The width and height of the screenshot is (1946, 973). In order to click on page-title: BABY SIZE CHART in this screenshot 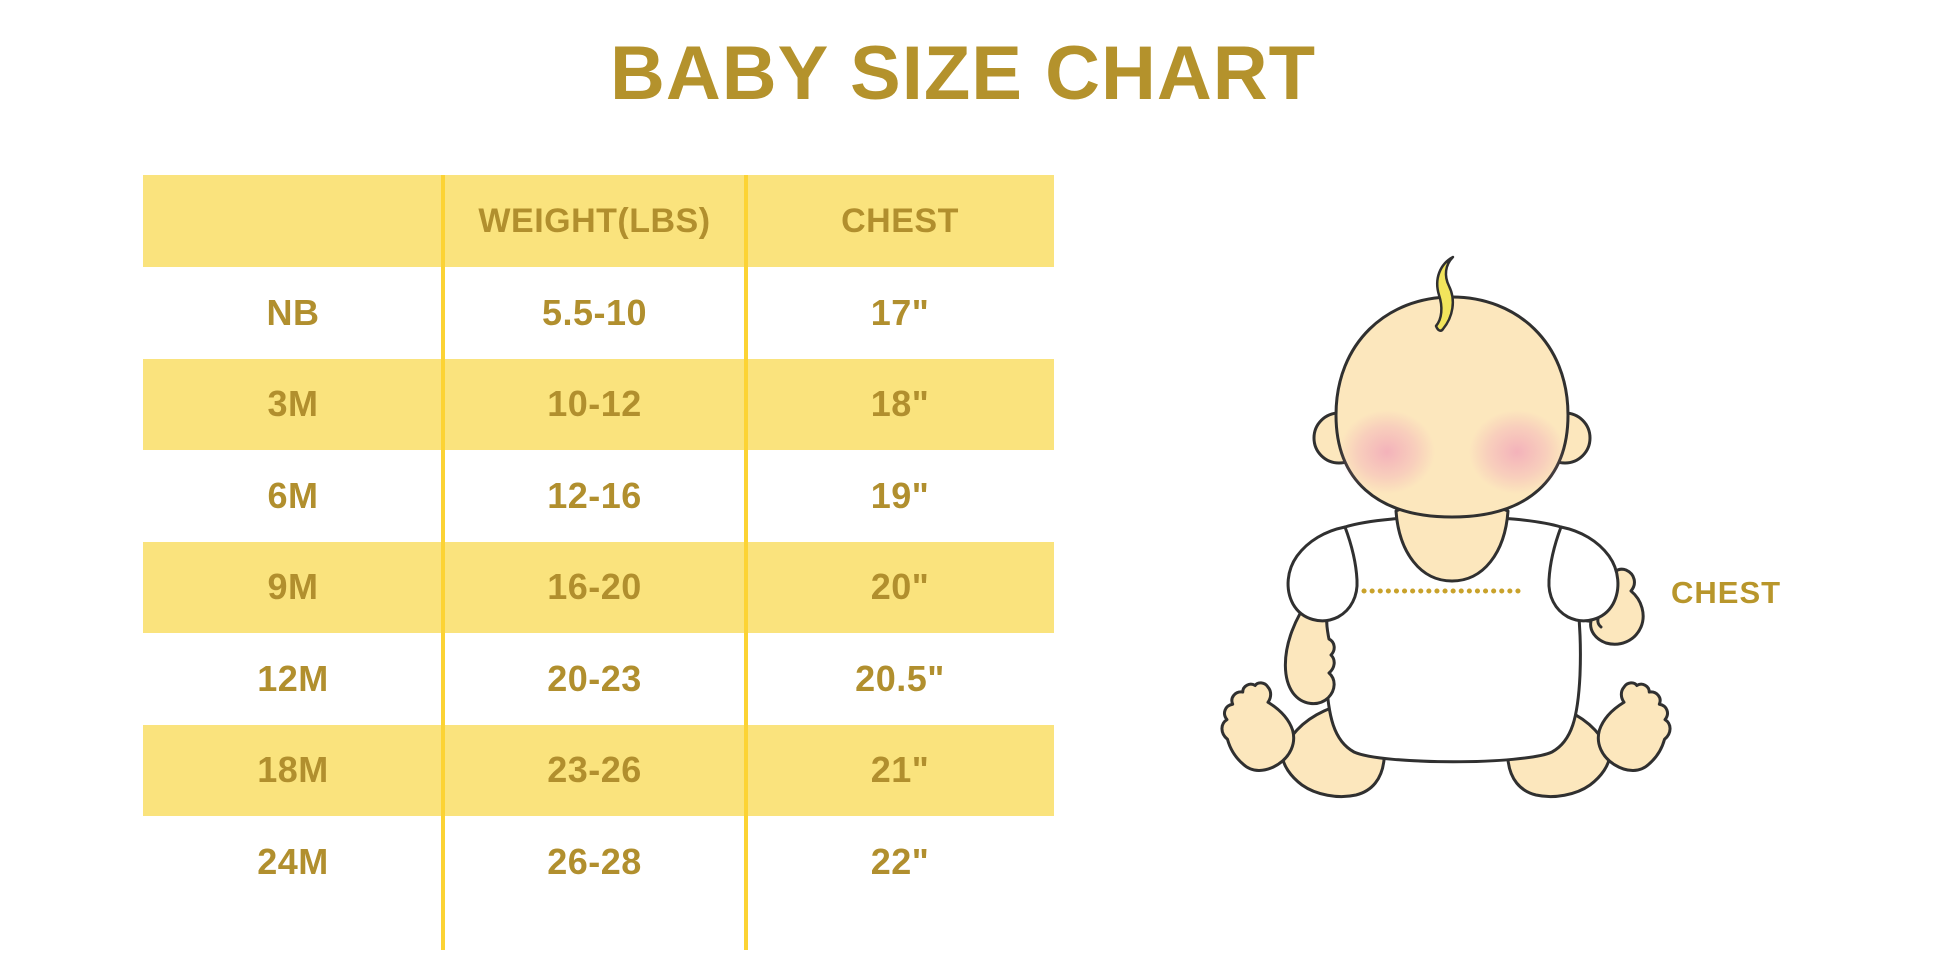, I will do `click(963, 73)`.